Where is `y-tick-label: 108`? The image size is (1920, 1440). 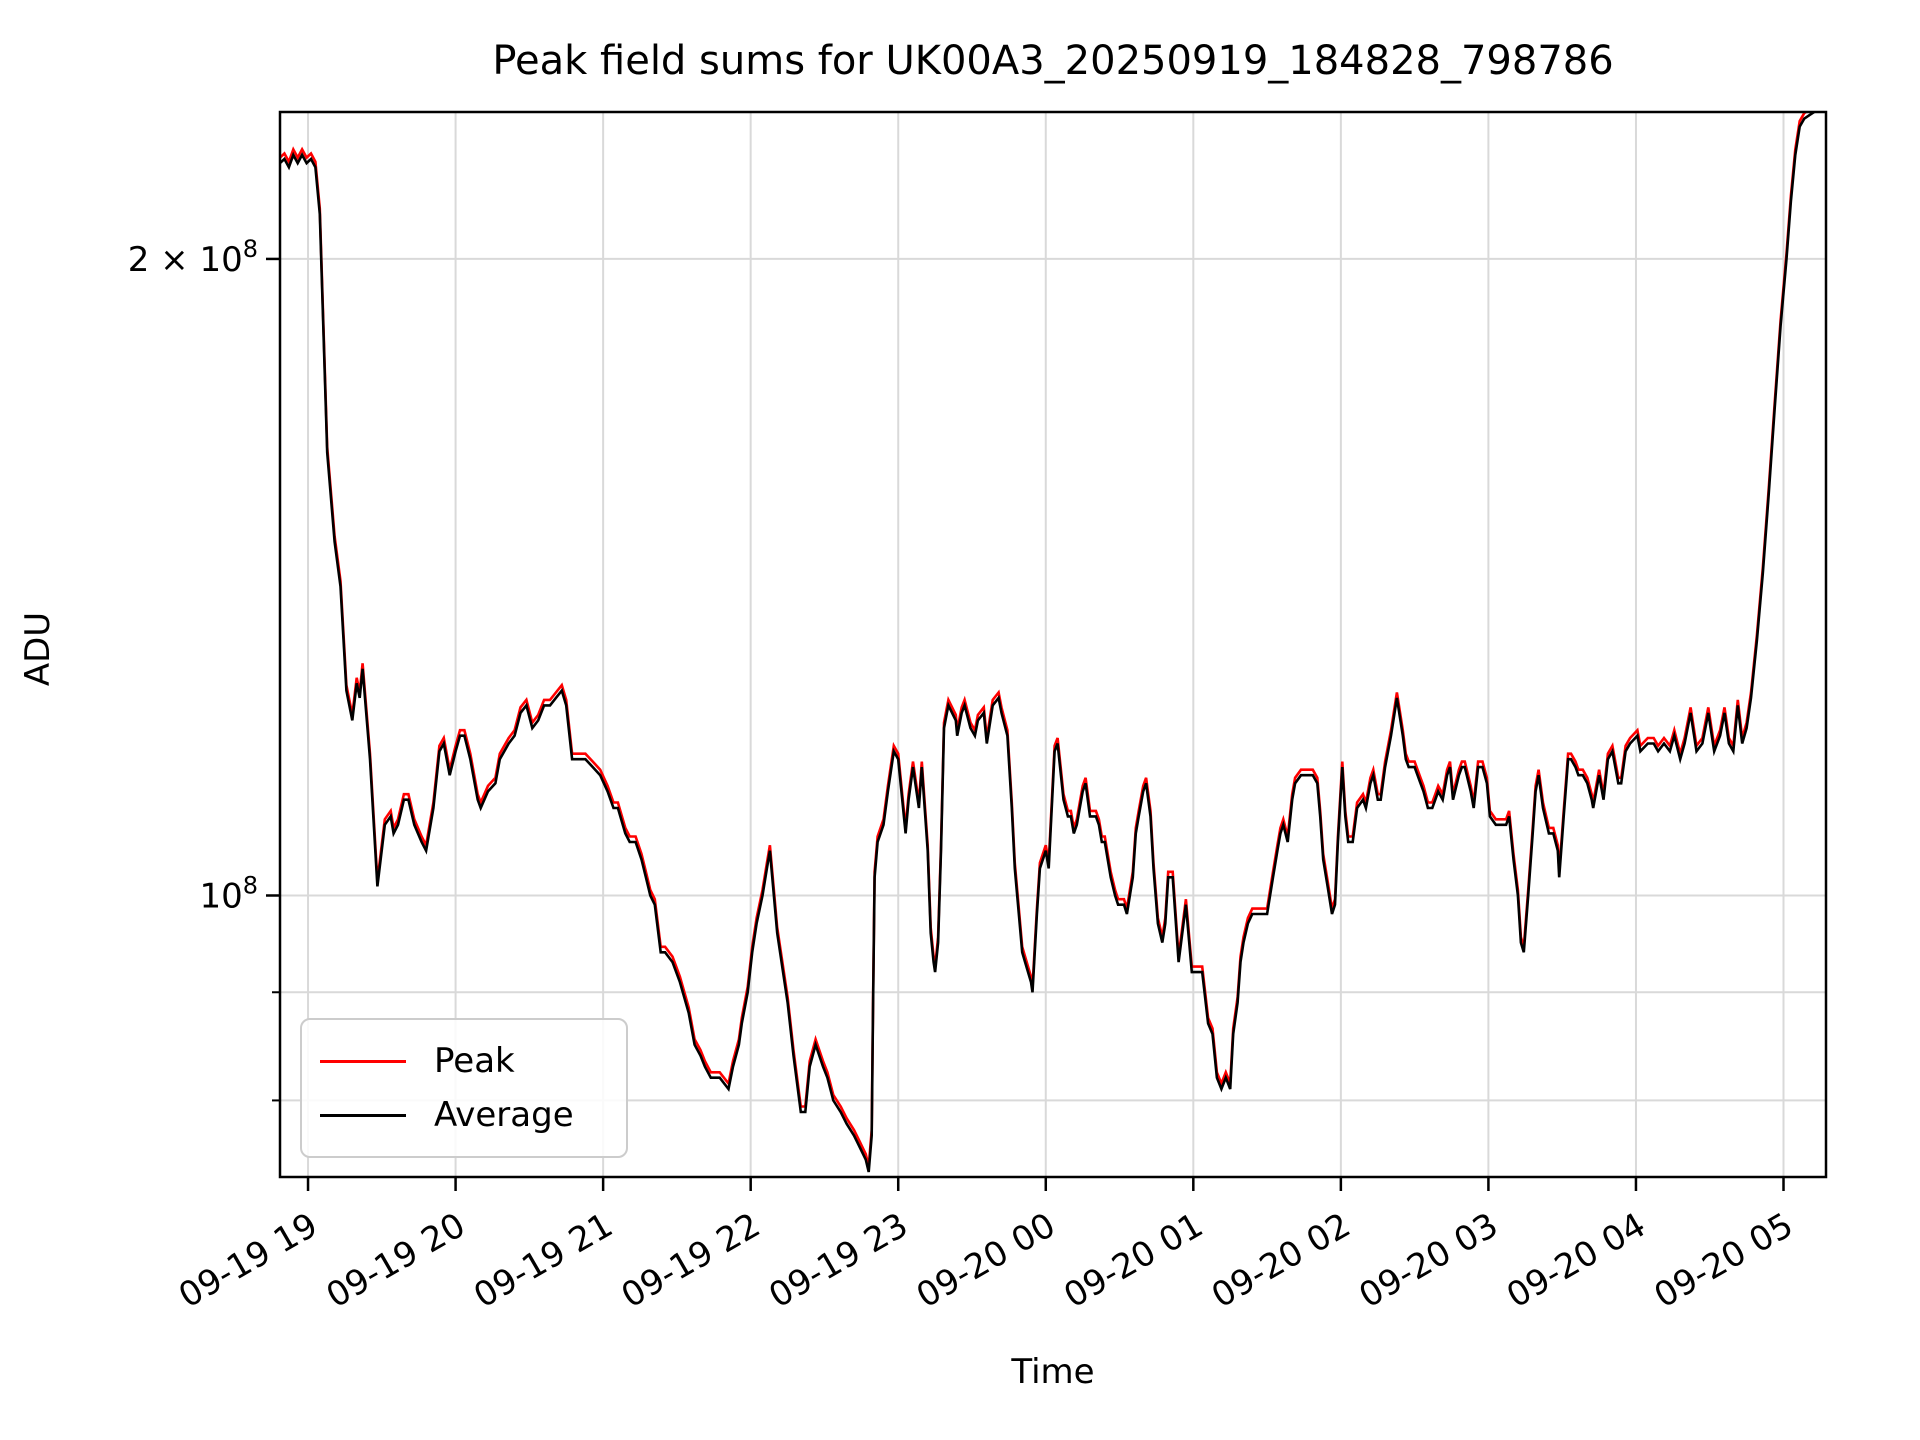 y-tick-label: 108 is located at coordinates (228, 893).